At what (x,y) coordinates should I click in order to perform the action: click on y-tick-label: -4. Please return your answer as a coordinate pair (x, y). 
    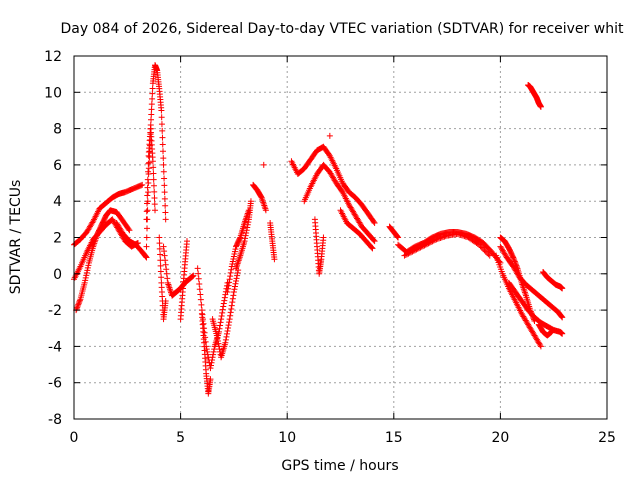
    Looking at the image, I should click on (55, 347).